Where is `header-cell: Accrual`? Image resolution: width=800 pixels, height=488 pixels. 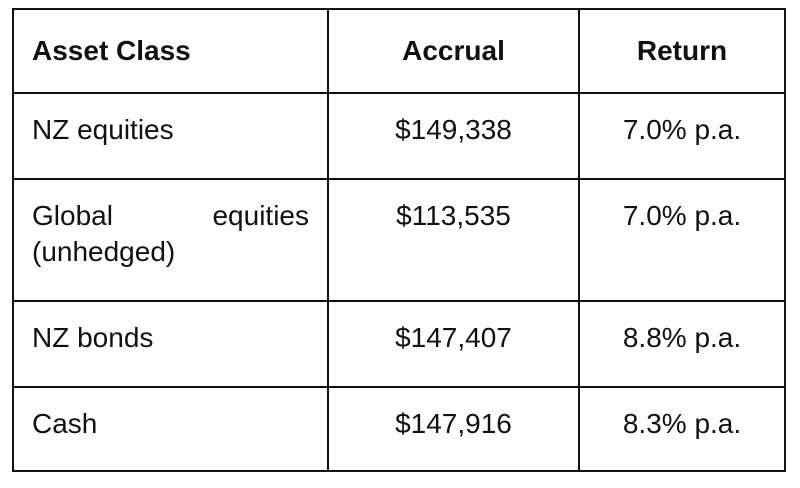 header-cell: Accrual is located at coordinates (453, 51).